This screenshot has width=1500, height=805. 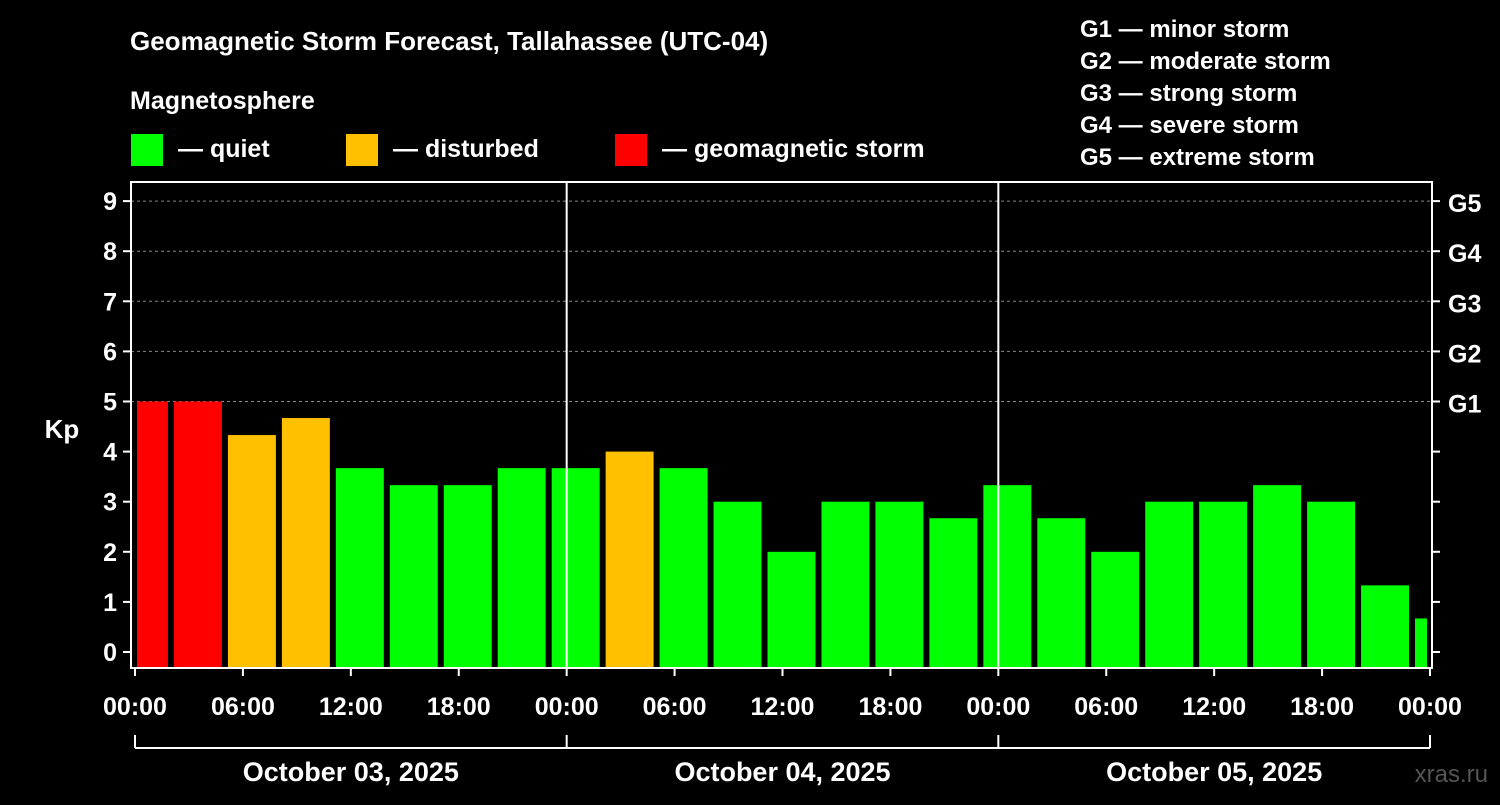 I want to click on y-axis-label: Kp, so click(x=62, y=429).